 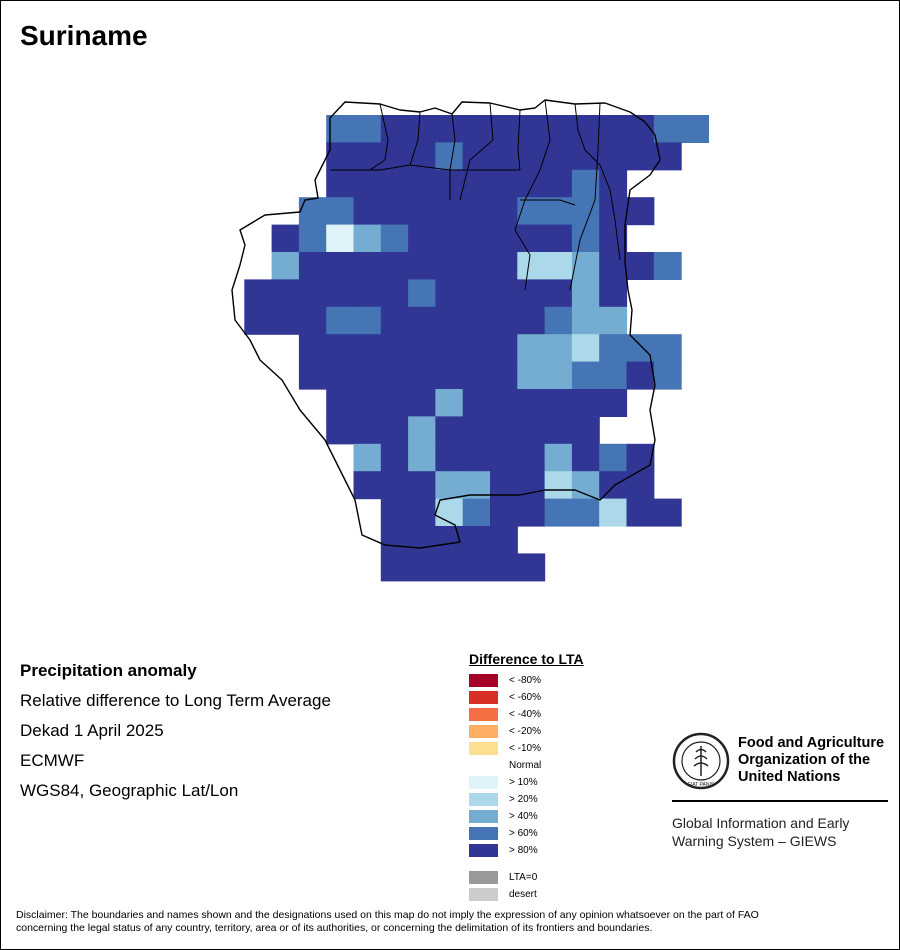 I want to click on legend-label: < -20%, so click(x=525, y=731).